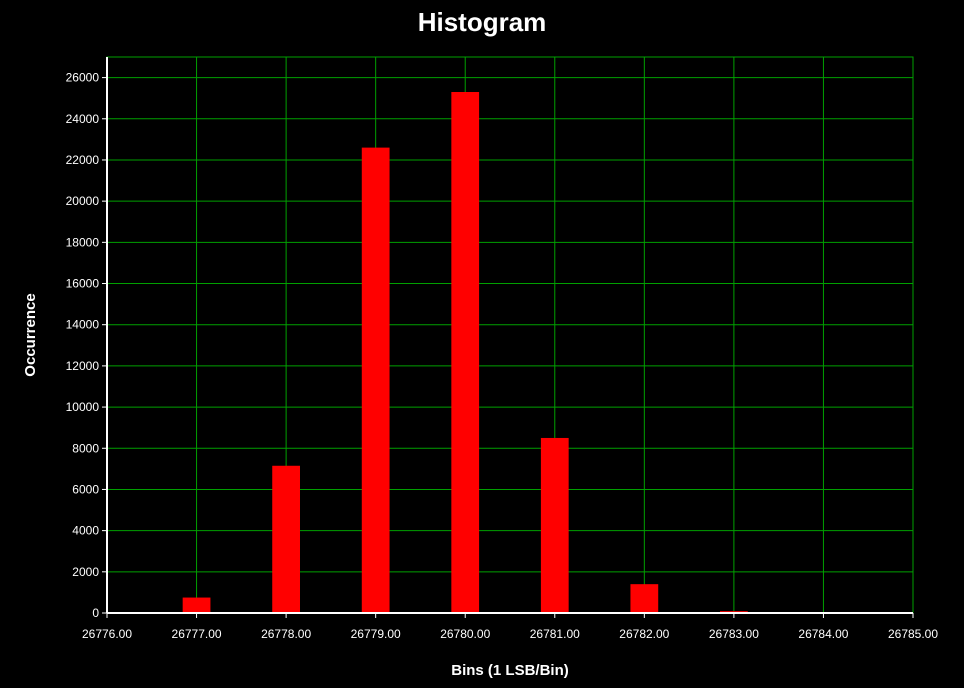  I want to click on x-tick-label: 26778.00, so click(286, 634).